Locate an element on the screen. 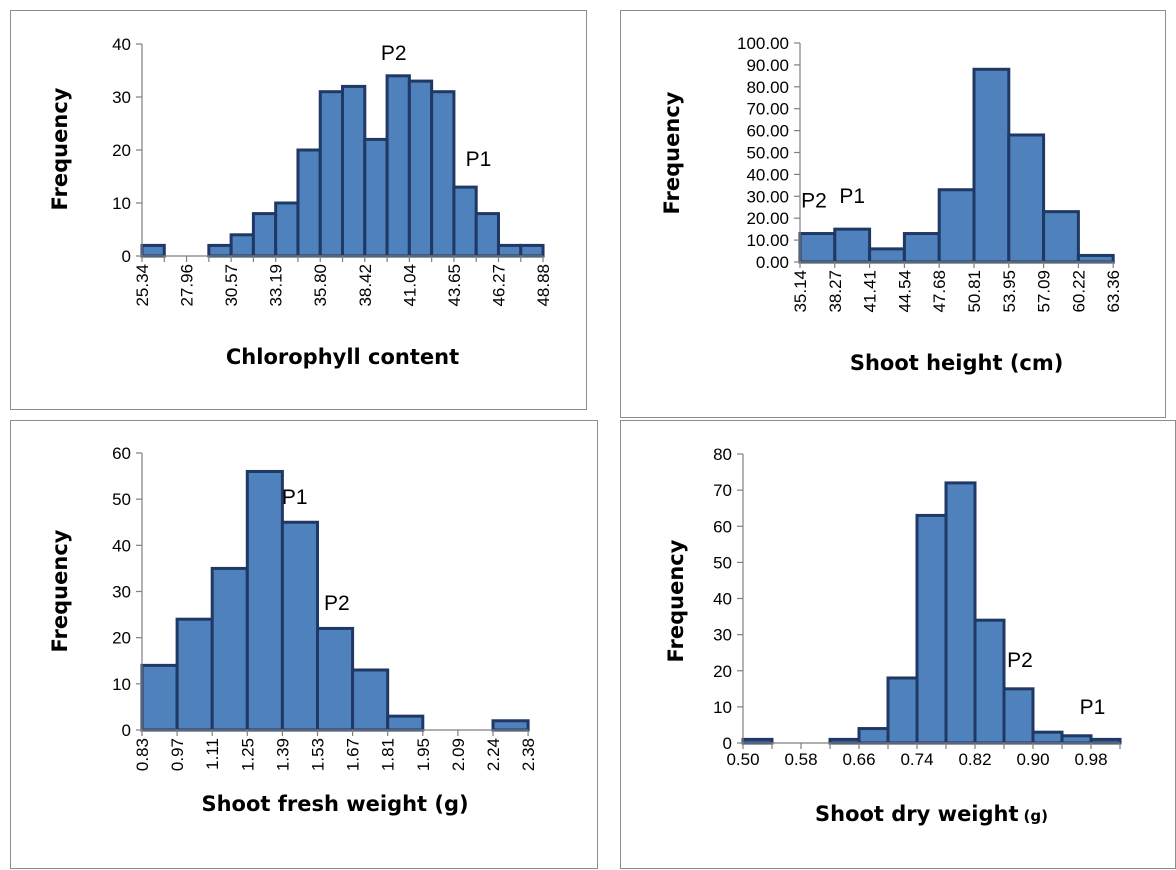 Image resolution: width=1176 pixels, height=870 pixels. x-tick-label: 1.67 is located at coordinates (353, 754).